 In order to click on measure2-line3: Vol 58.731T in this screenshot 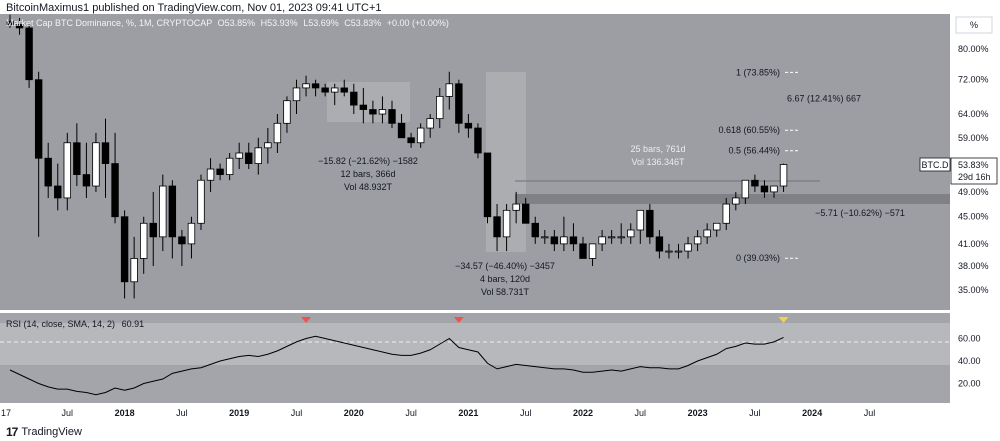, I will do `click(505, 292)`.